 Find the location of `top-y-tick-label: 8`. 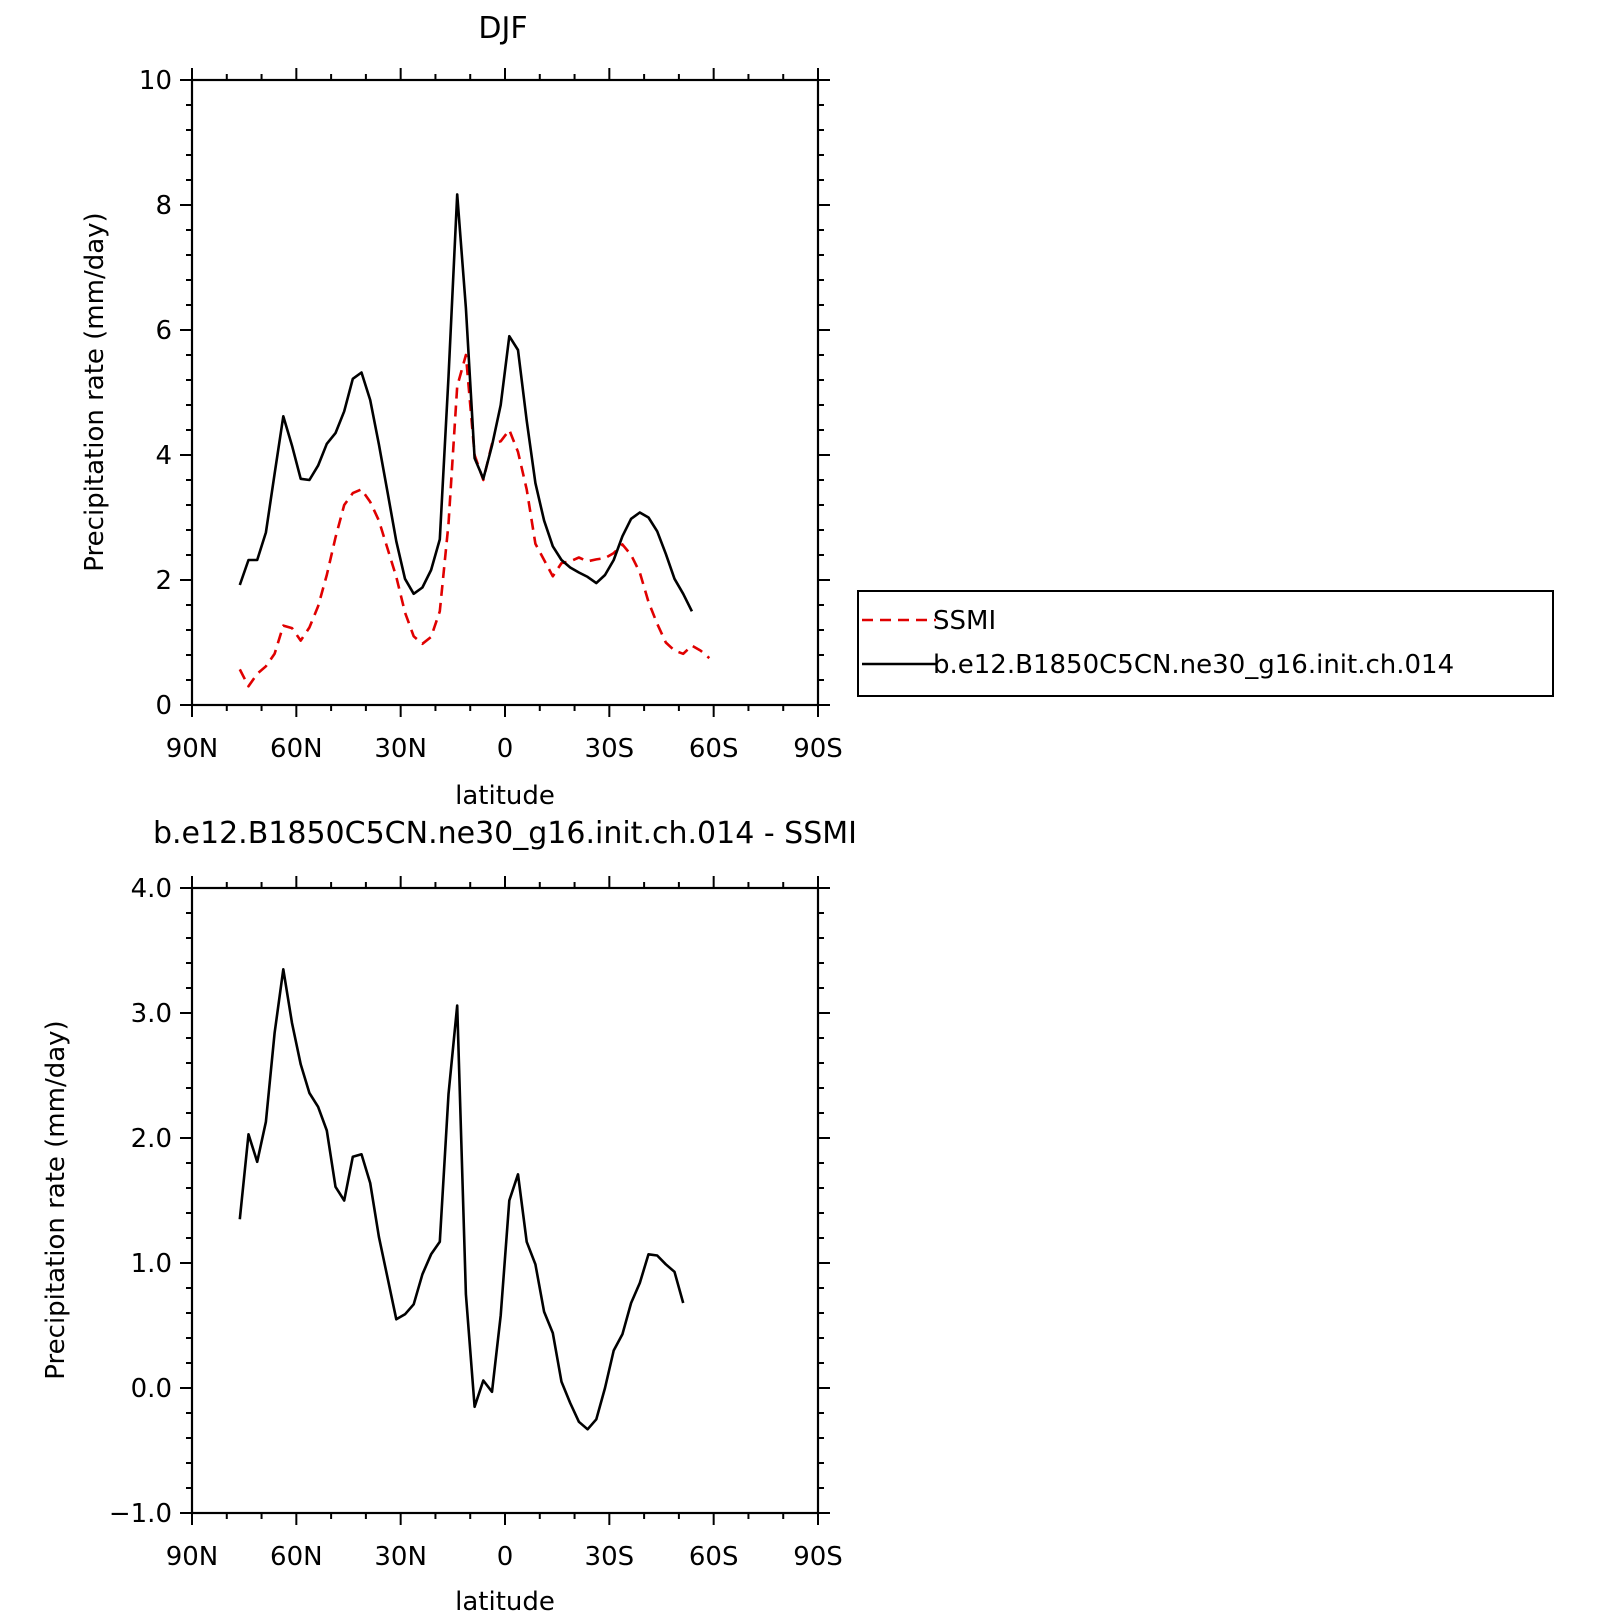

top-y-tick-label: 8 is located at coordinates (163, 206).